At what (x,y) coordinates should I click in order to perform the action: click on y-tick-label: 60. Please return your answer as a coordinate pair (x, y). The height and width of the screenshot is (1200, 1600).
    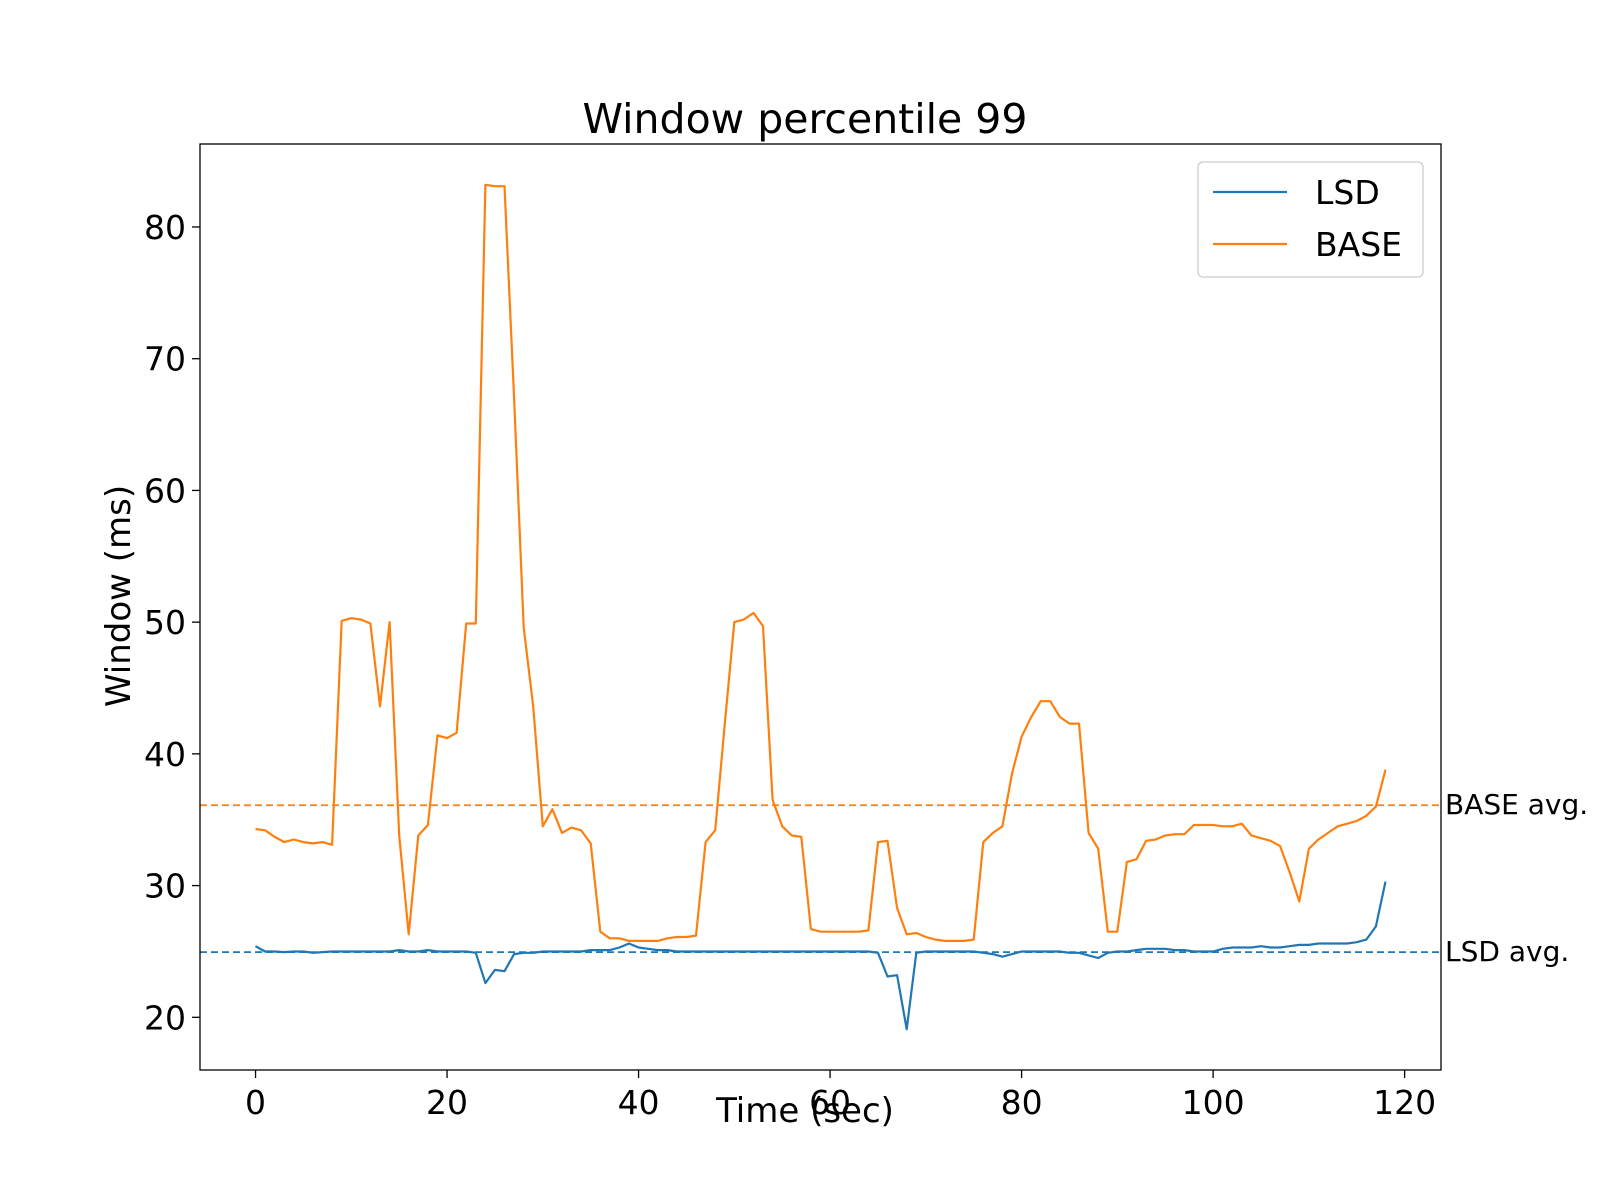
    Looking at the image, I should click on (165, 490).